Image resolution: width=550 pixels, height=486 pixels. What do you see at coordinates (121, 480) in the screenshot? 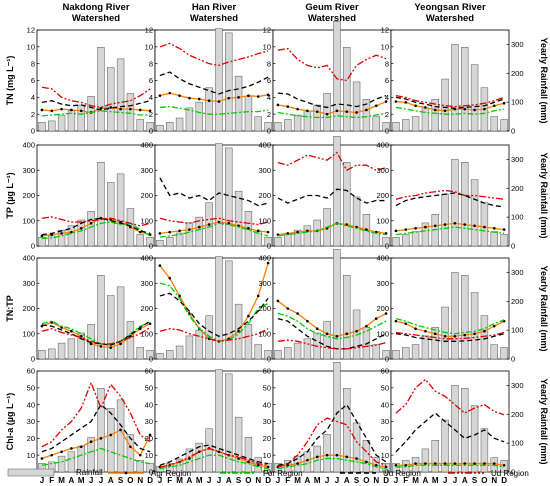
I see `month-label-0-8: S` at bounding box center [121, 480].